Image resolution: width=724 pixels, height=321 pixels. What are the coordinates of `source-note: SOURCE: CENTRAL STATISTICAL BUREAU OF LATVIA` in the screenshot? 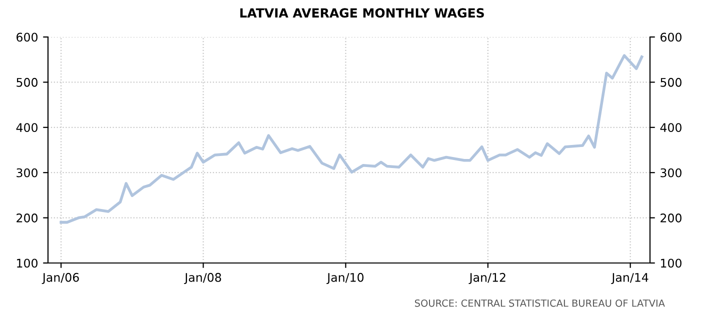 It's located at (539, 303).